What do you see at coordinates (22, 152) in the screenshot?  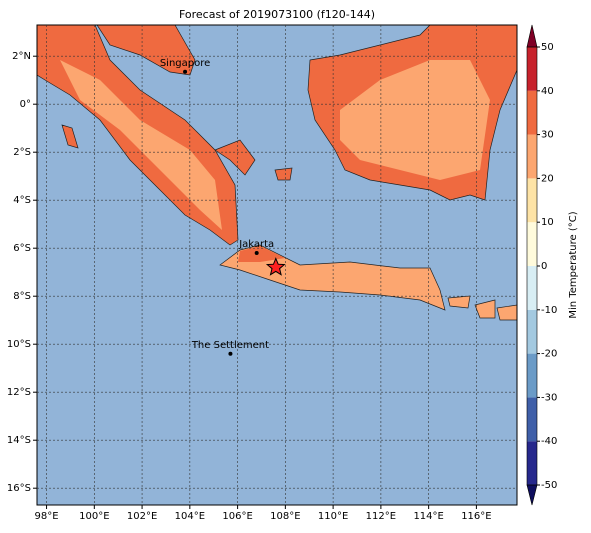 I see `y-tick-label: 2°S` at bounding box center [22, 152].